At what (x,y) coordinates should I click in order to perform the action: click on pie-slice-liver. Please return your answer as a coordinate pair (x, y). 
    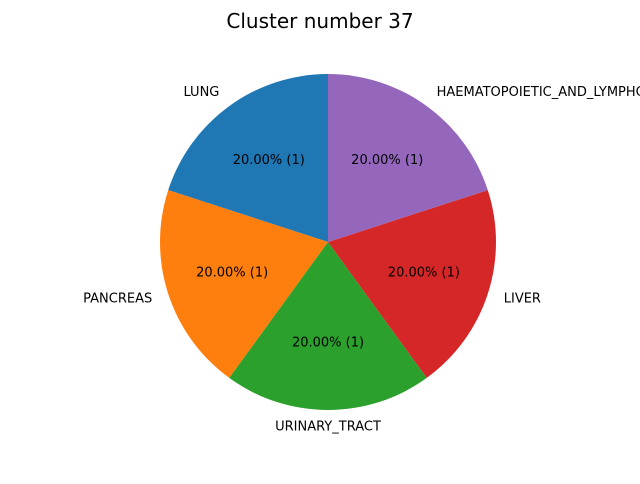
    Looking at the image, I should click on (412, 284).